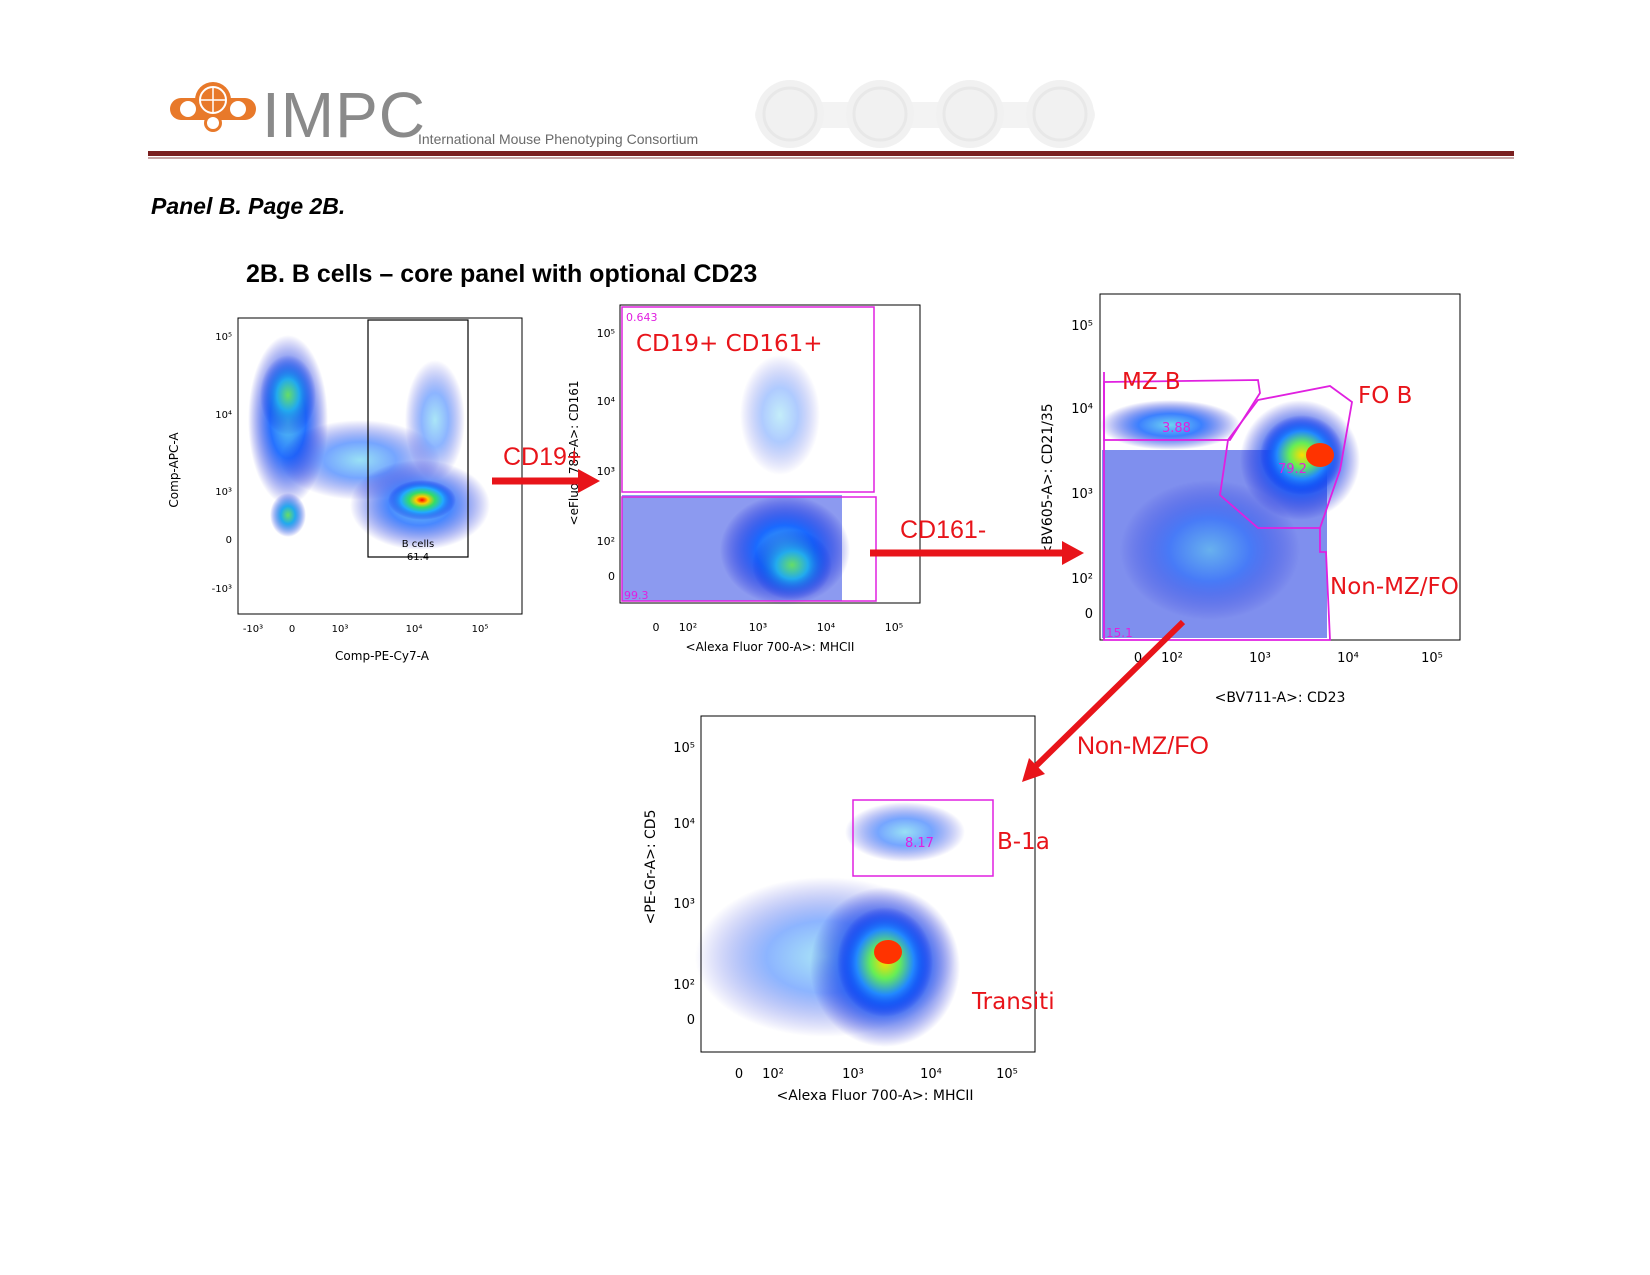 The image size is (1650, 1275). What do you see at coordinates (770, 647) in the screenshot?
I see `plot2-xlabel: <Alexa Fluor 700-A>: MHCII` at bounding box center [770, 647].